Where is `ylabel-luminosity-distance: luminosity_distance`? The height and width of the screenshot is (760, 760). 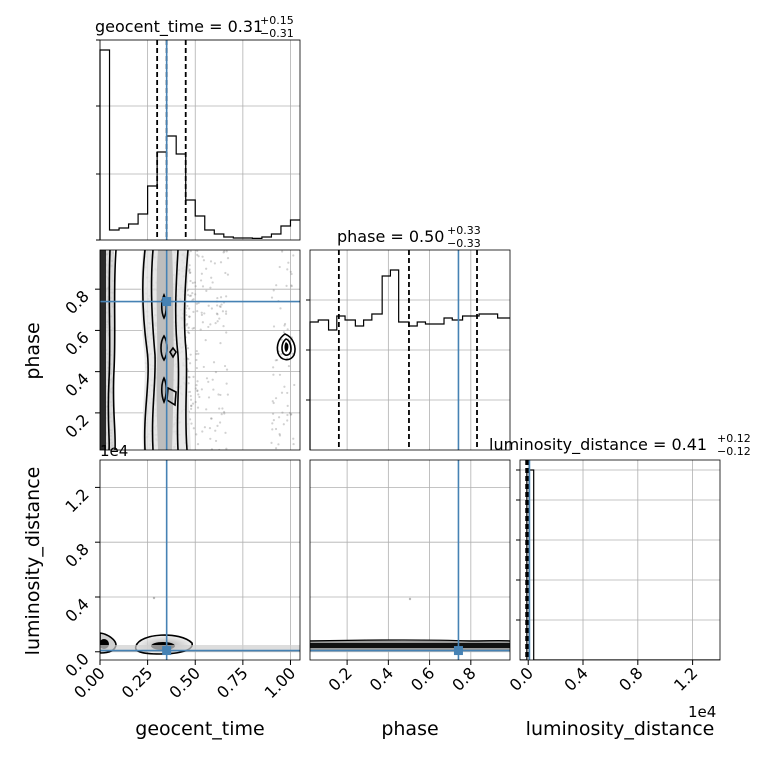
ylabel-luminosity-distance: luminosity_distance is located at coordinates (33, 561).